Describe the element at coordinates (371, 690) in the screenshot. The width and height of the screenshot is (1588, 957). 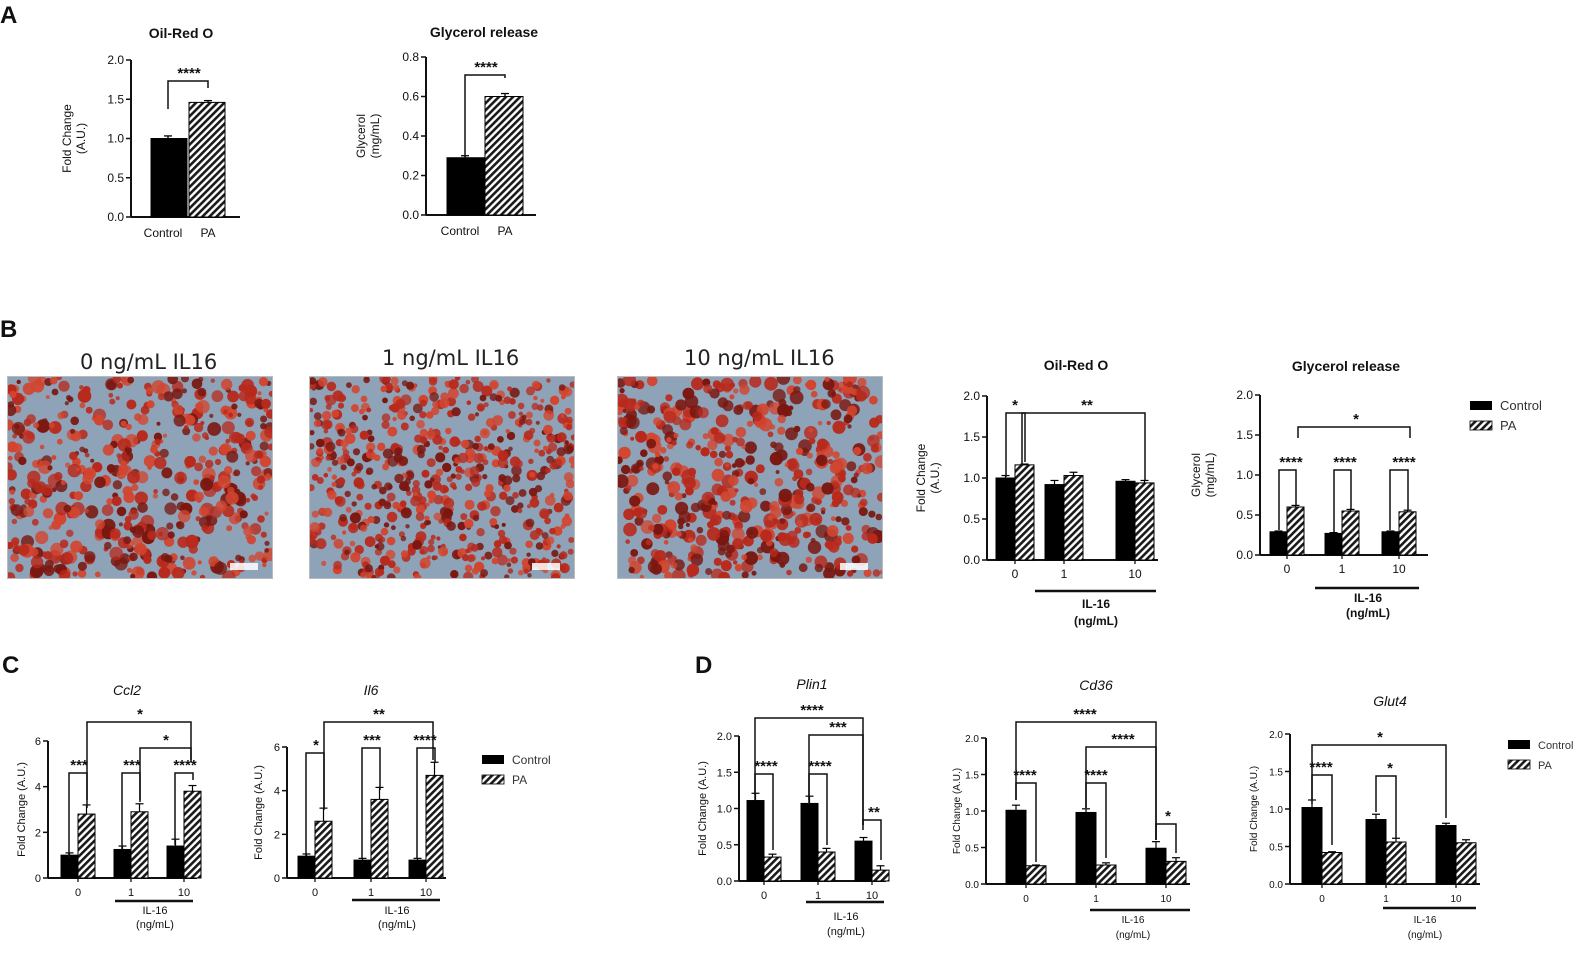
I see `chart-title: Il6` at that location.